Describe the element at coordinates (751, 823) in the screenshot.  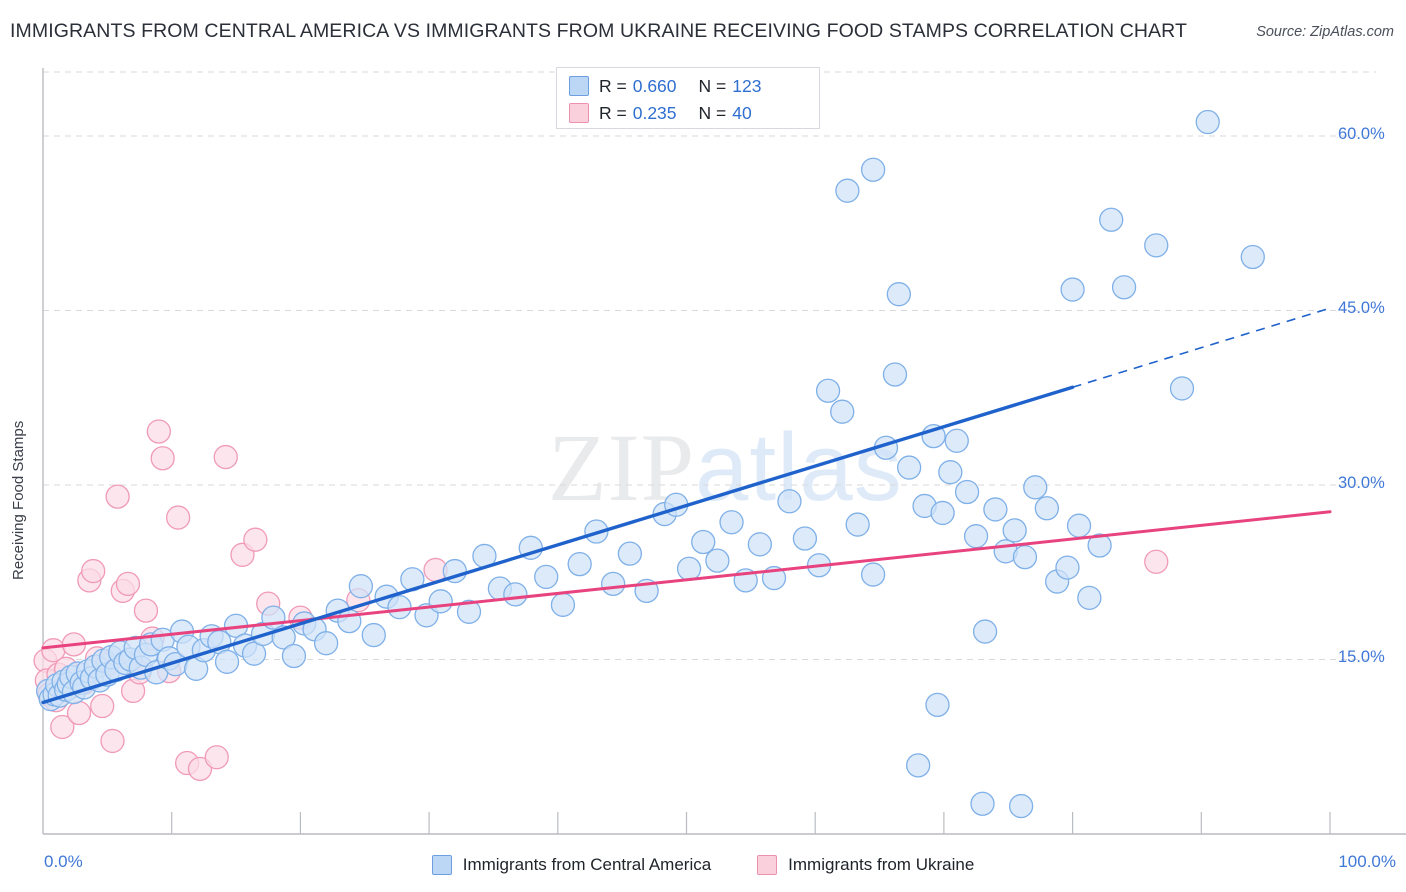
I see `x-axis-ticks` at that location.